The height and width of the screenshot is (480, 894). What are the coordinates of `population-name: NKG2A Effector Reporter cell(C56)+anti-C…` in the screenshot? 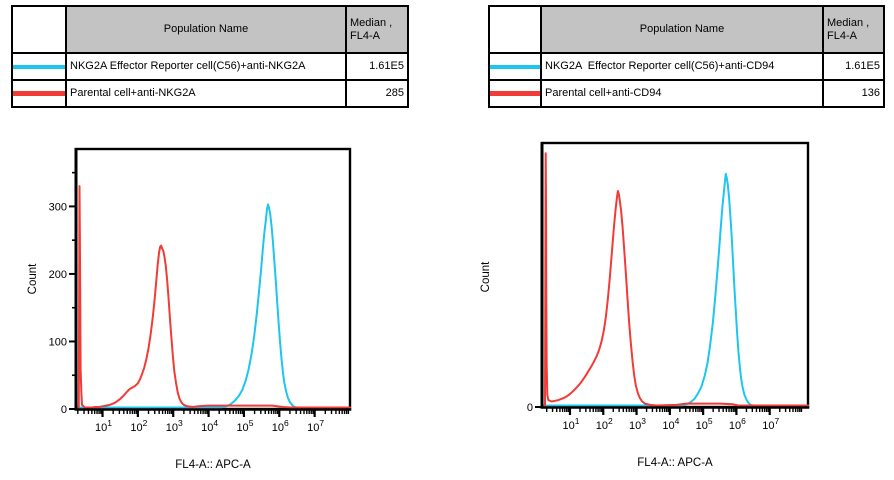 It's located at (682, 66).